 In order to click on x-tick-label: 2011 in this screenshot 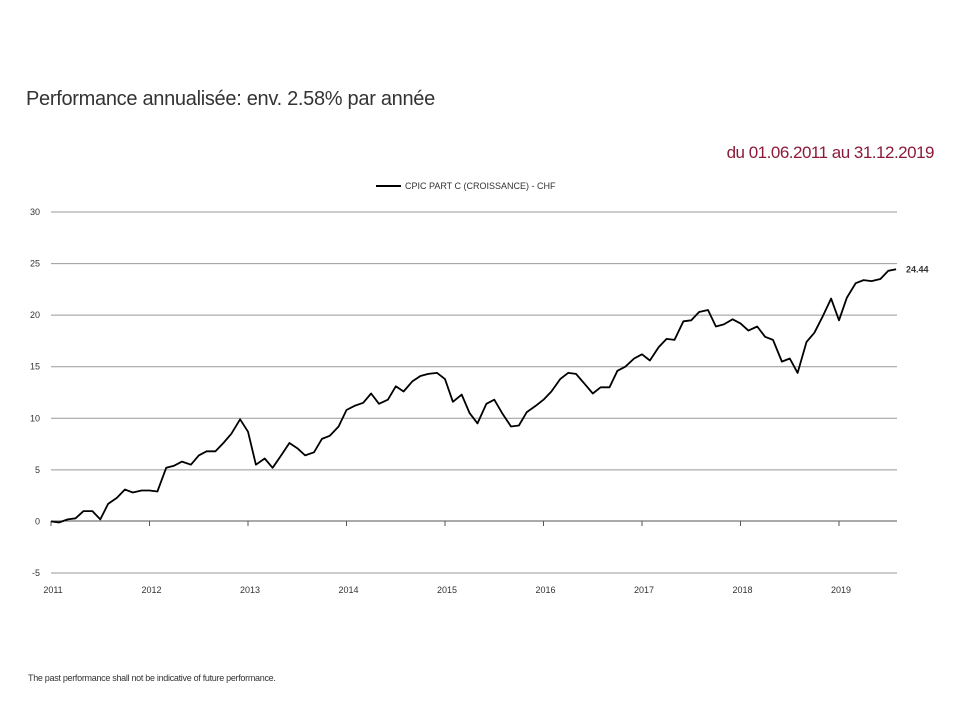, I will do `click(52, 590)`.